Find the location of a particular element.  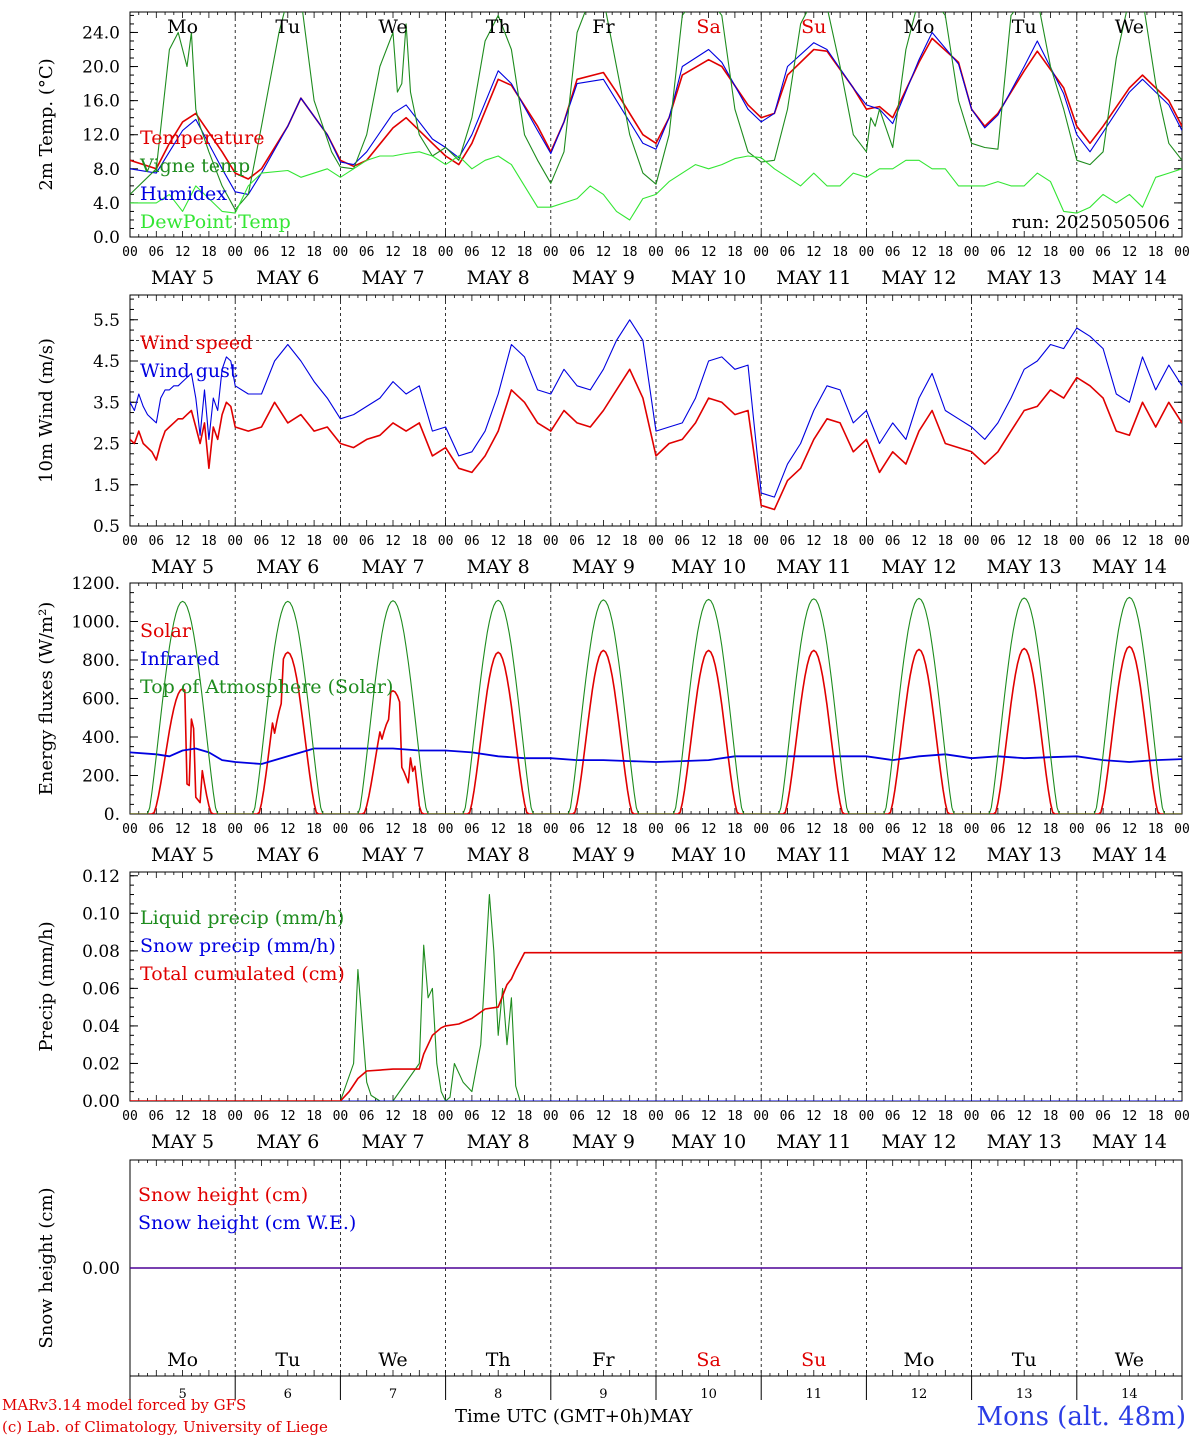

series-line-humidex is located at coordinates (656, 113).